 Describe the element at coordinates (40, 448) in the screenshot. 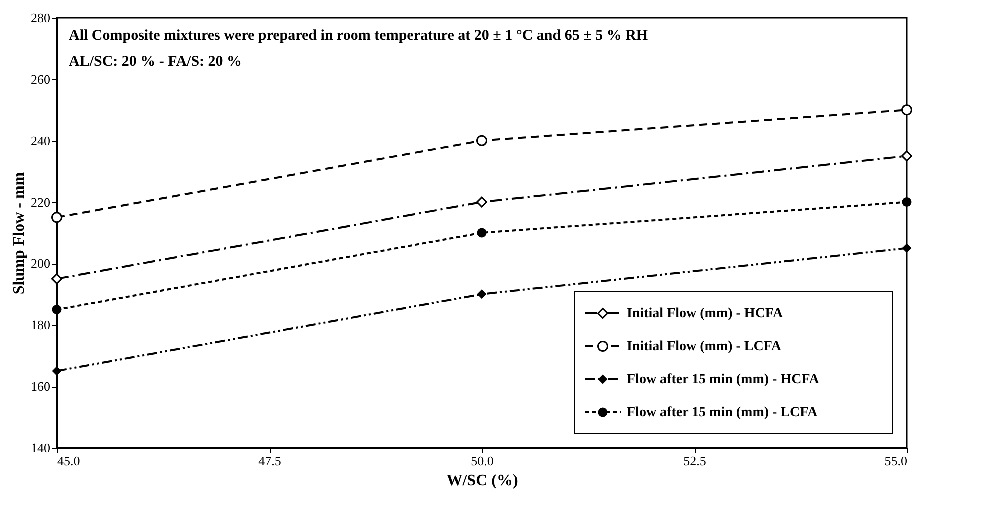

I see `y-tick-label: 140` at that location.